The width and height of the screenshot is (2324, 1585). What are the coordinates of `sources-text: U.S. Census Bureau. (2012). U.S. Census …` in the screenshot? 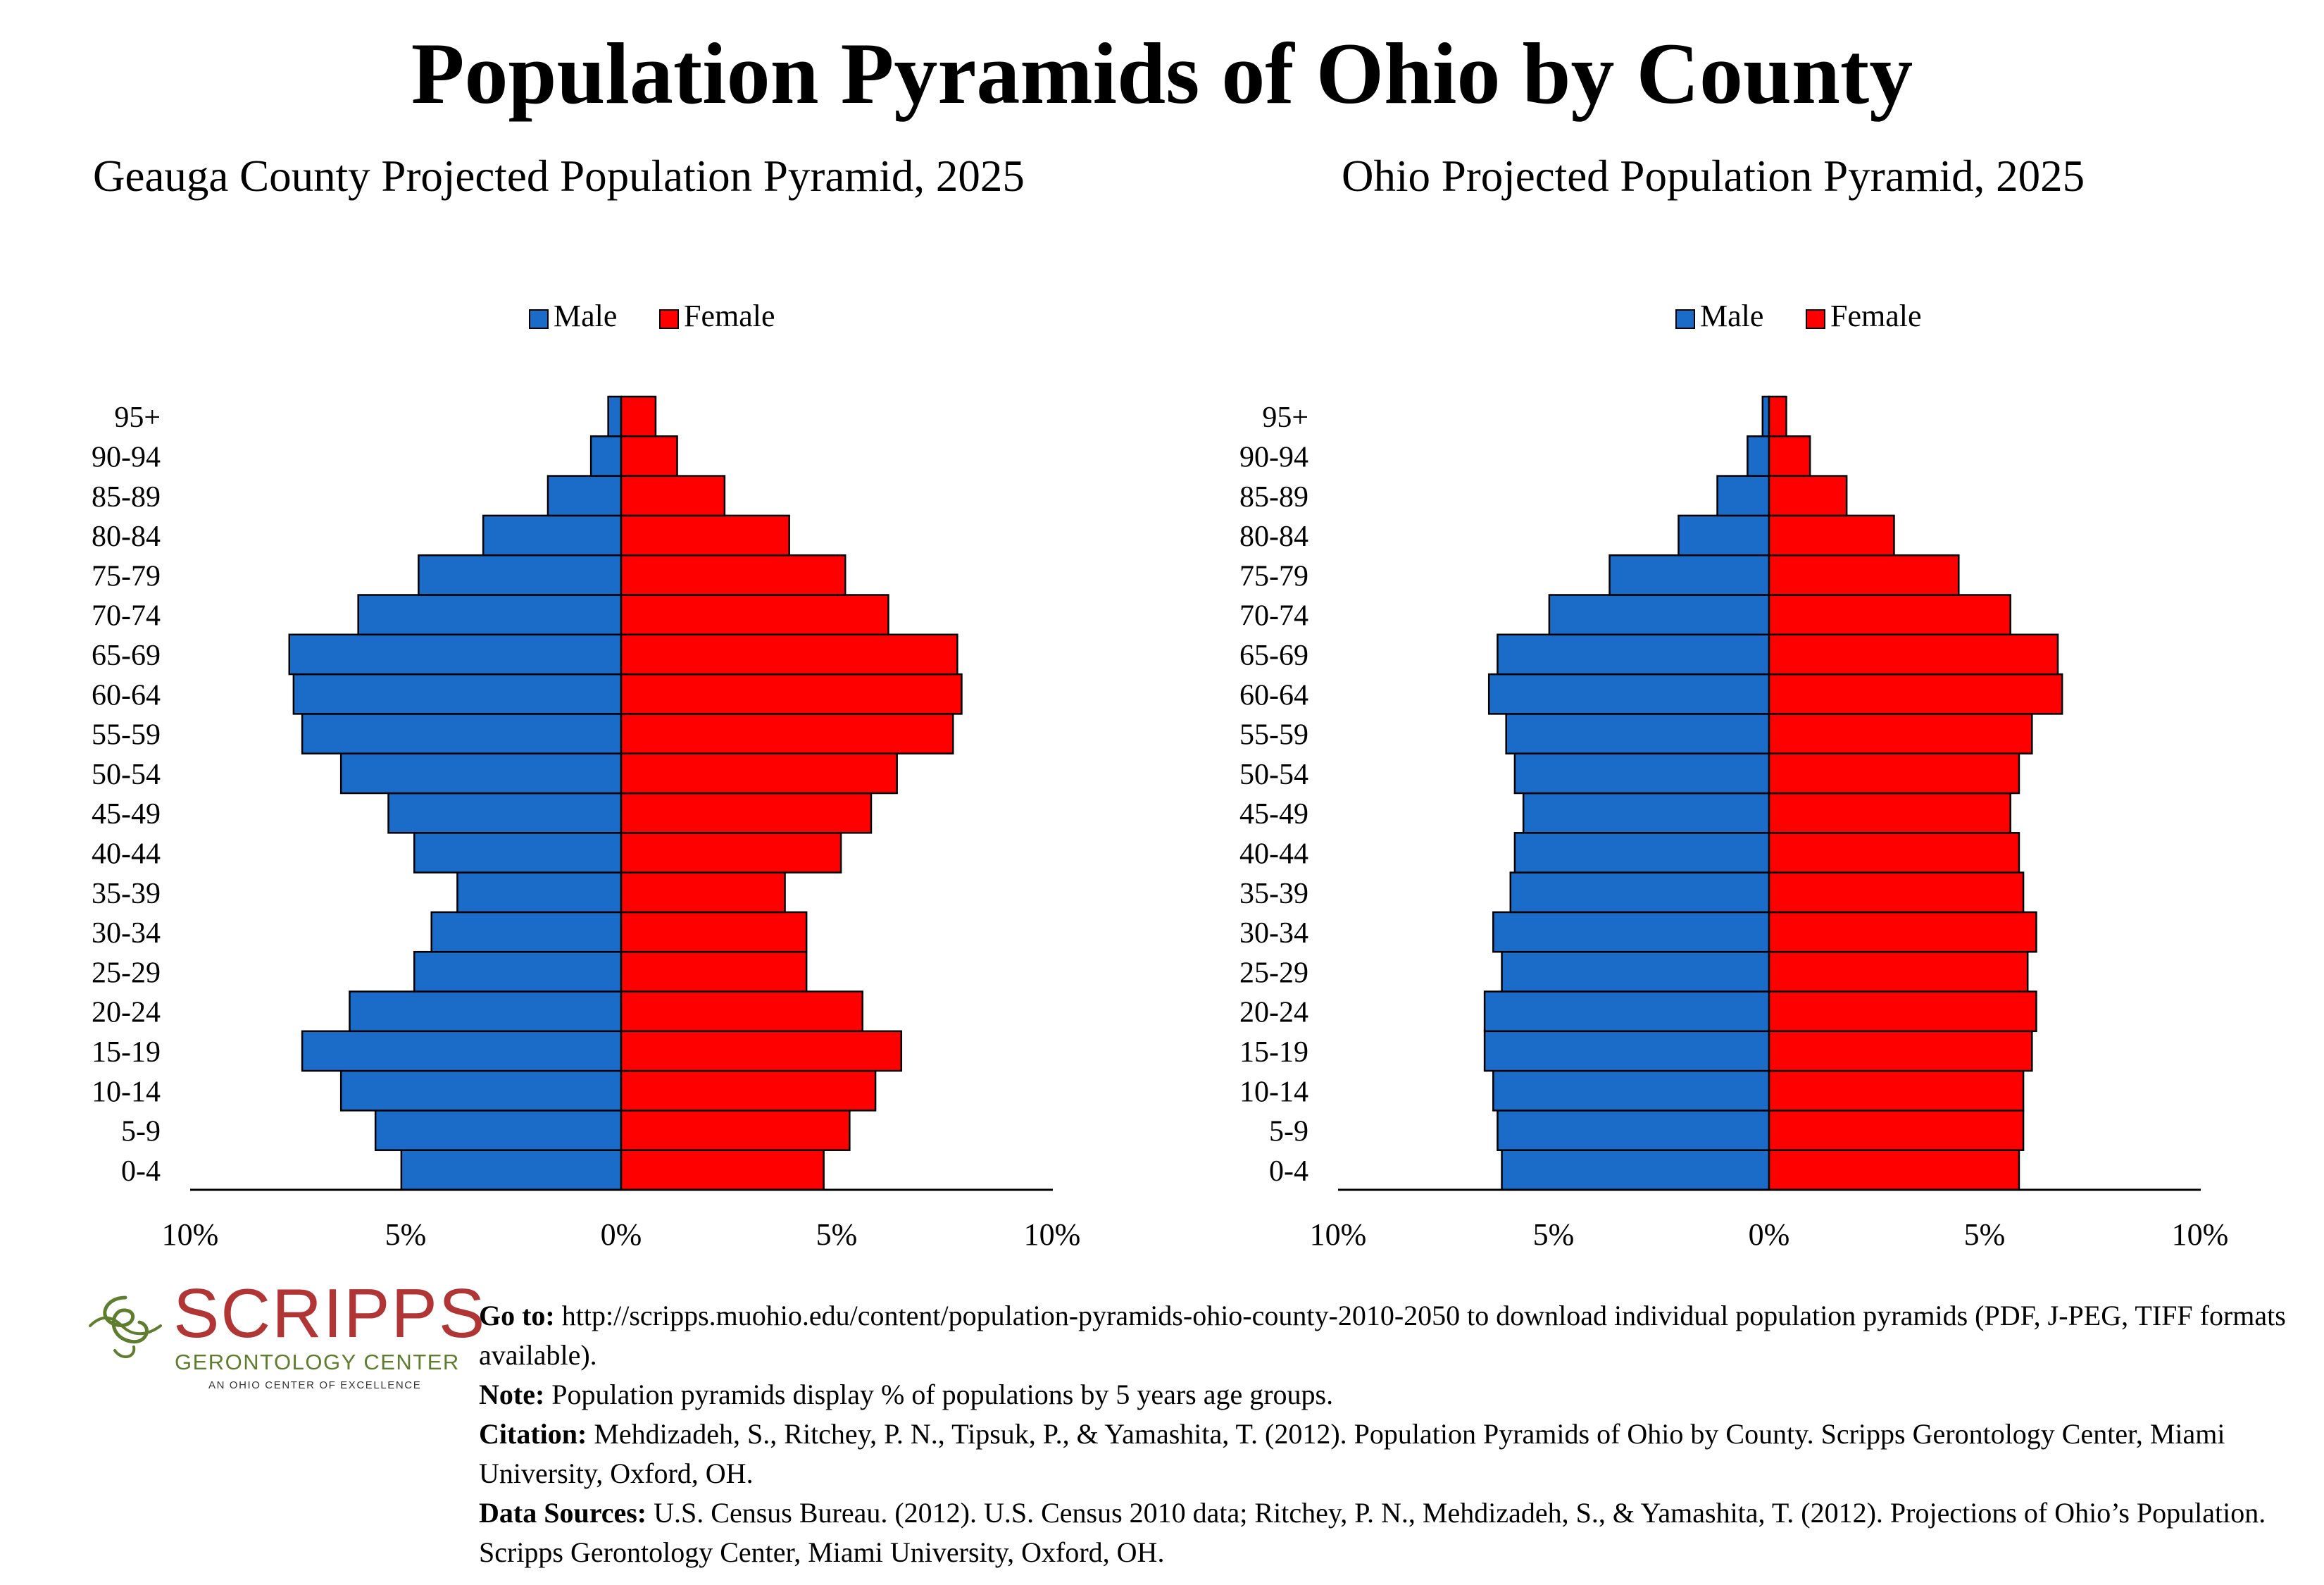 It's located at (1372, 1532).